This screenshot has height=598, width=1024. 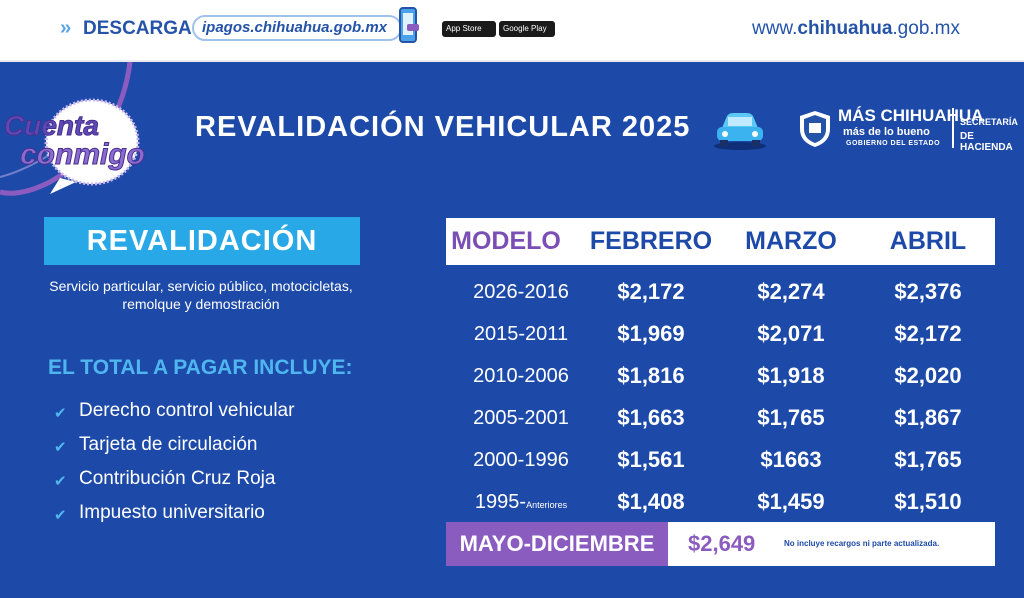 I want to click on cell-model: 2005-2001, so click(x=521, y=418).